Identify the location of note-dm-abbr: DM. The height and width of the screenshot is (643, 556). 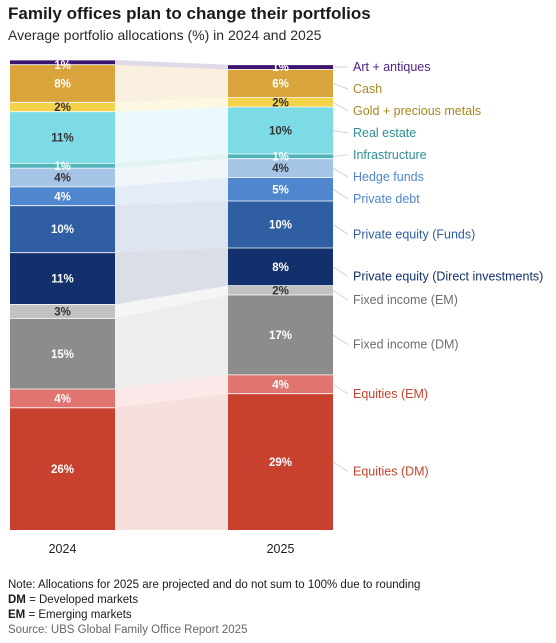
(17, 600).